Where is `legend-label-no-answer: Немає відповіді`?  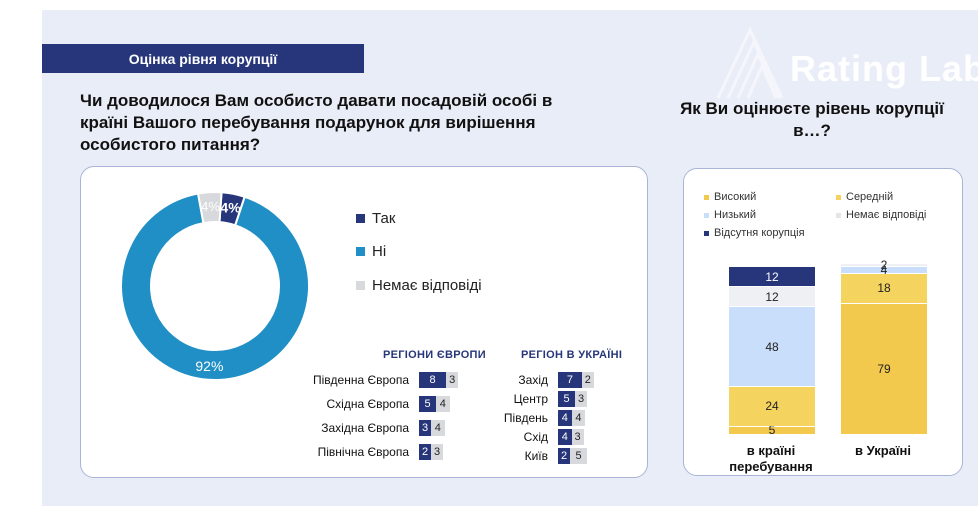
legend-label-no-answer: Немає відповіді is located at coordinates (427, 285).